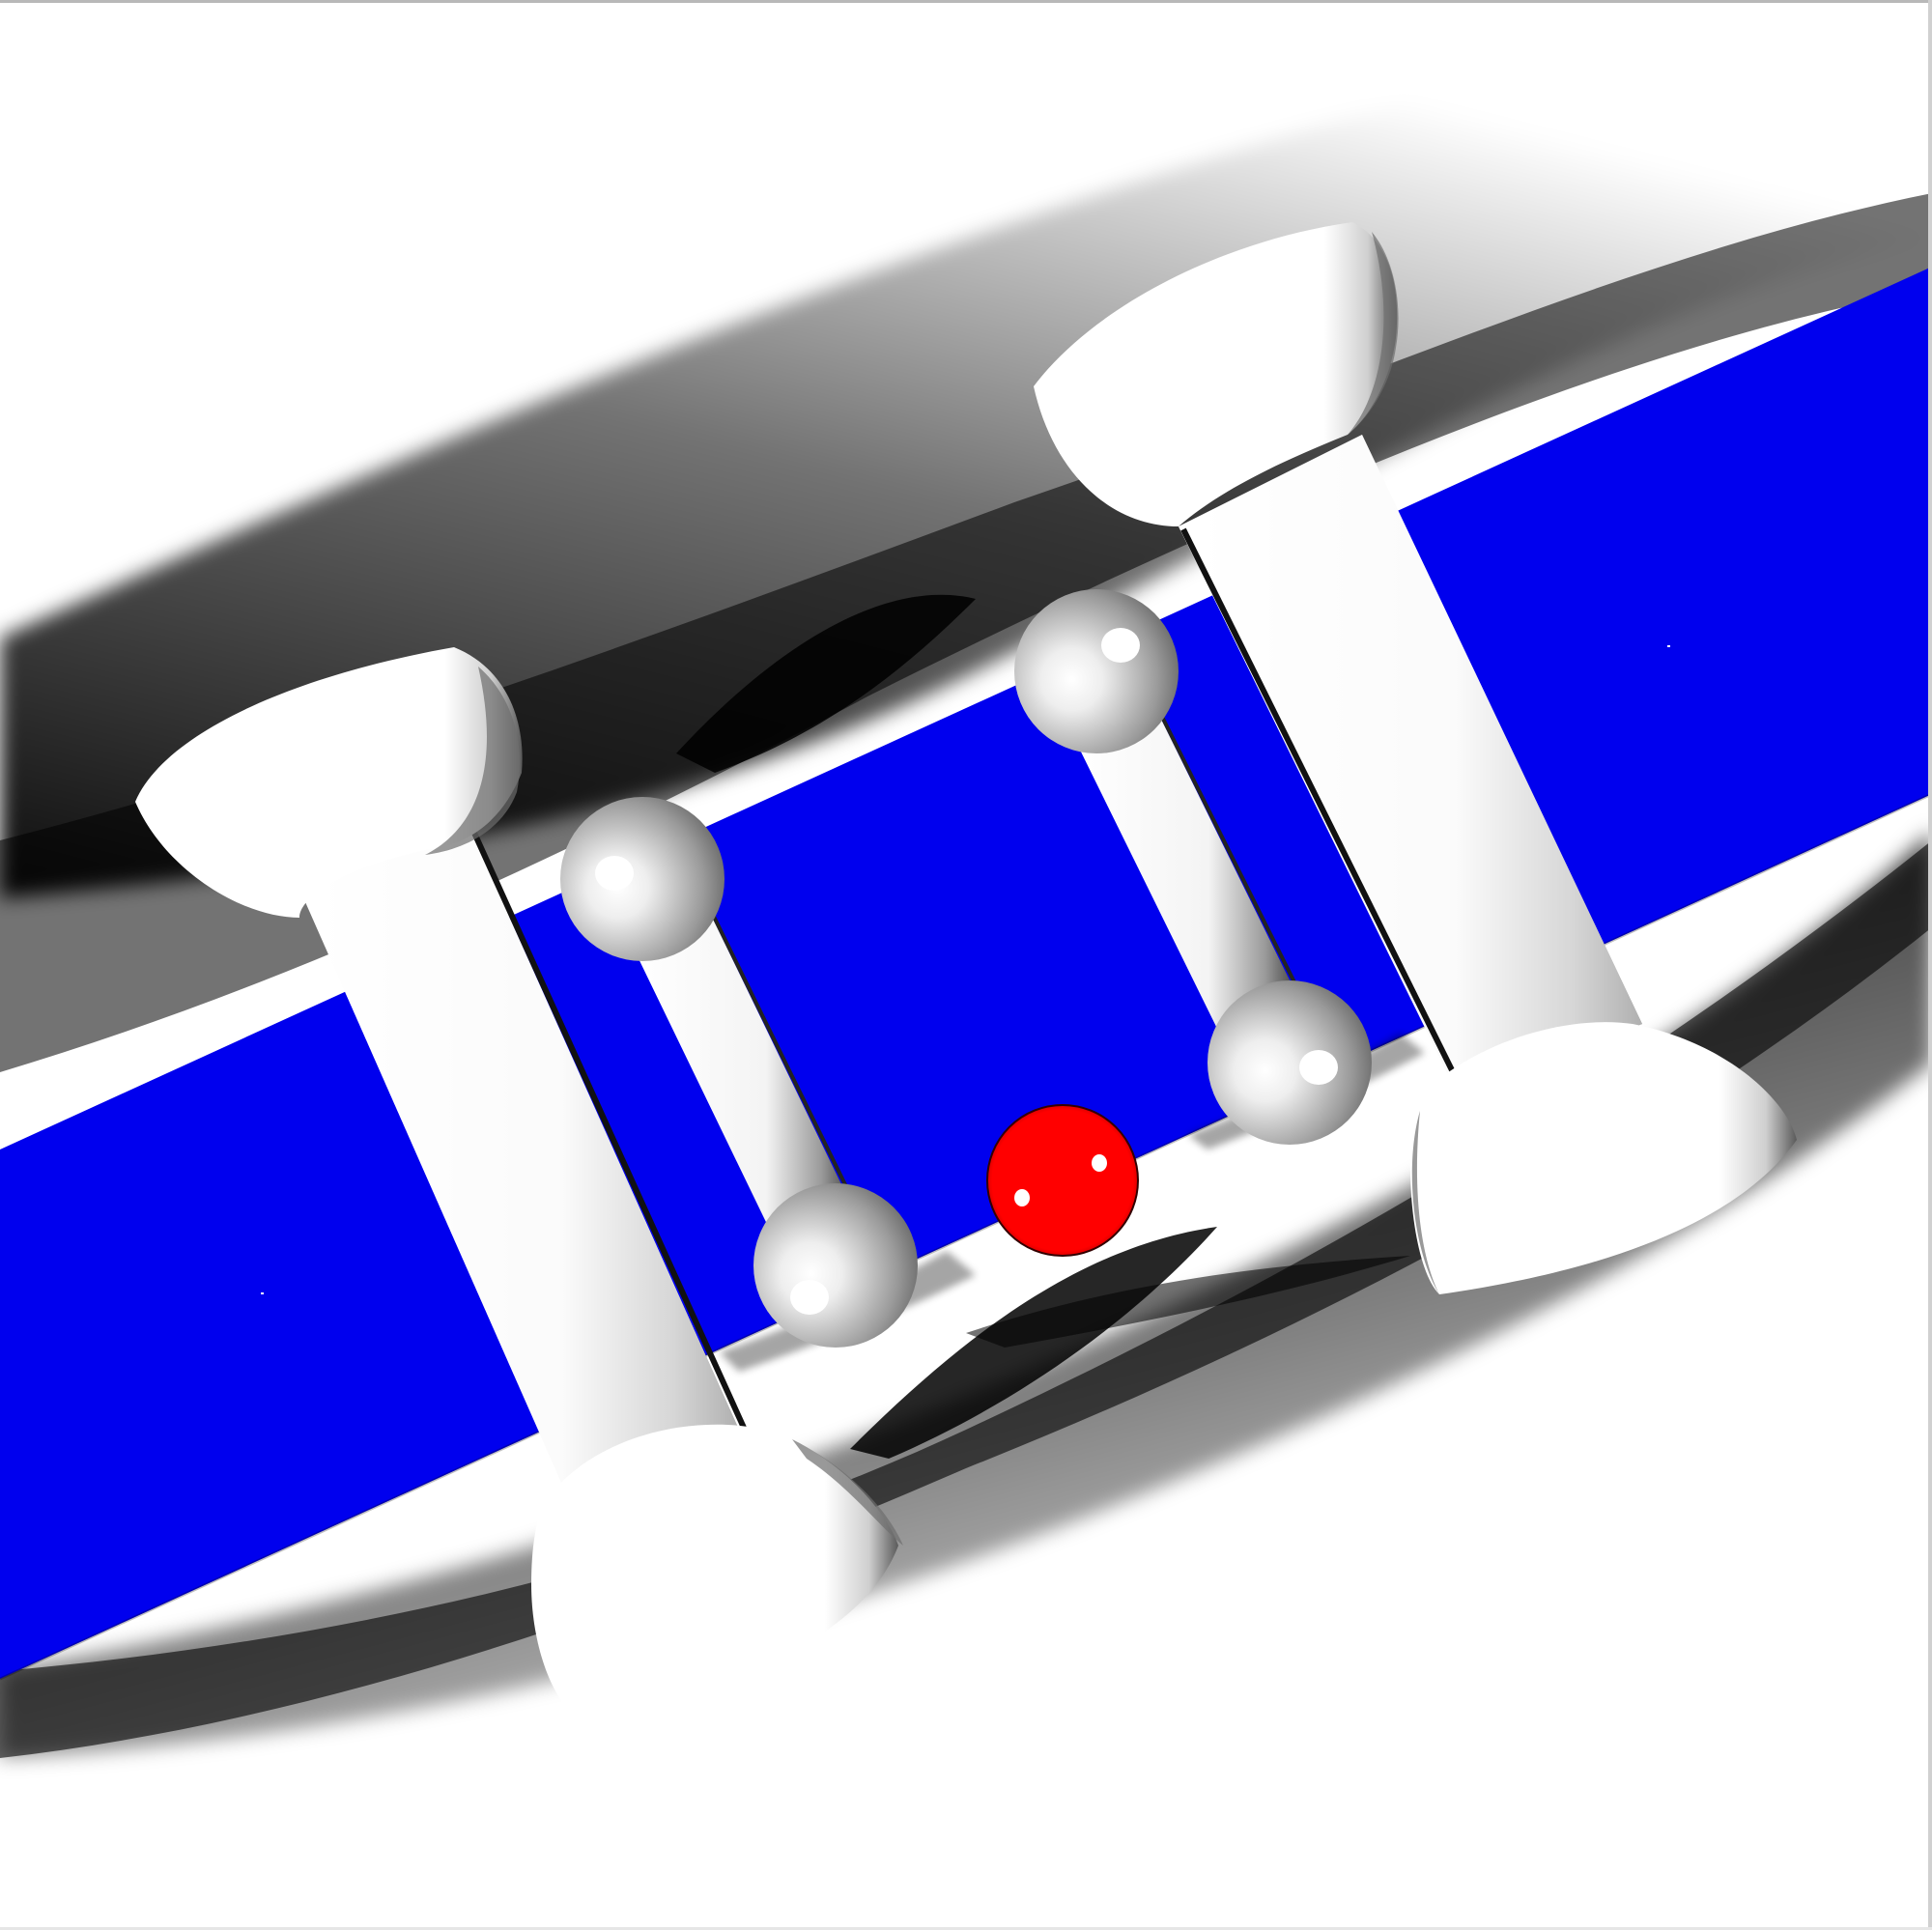 This screenshot has width=1932, height=1930. What do you see at coordinates (966, 1) in the screenshot?
I see `window-top-border` at bounding box center [966, 1].